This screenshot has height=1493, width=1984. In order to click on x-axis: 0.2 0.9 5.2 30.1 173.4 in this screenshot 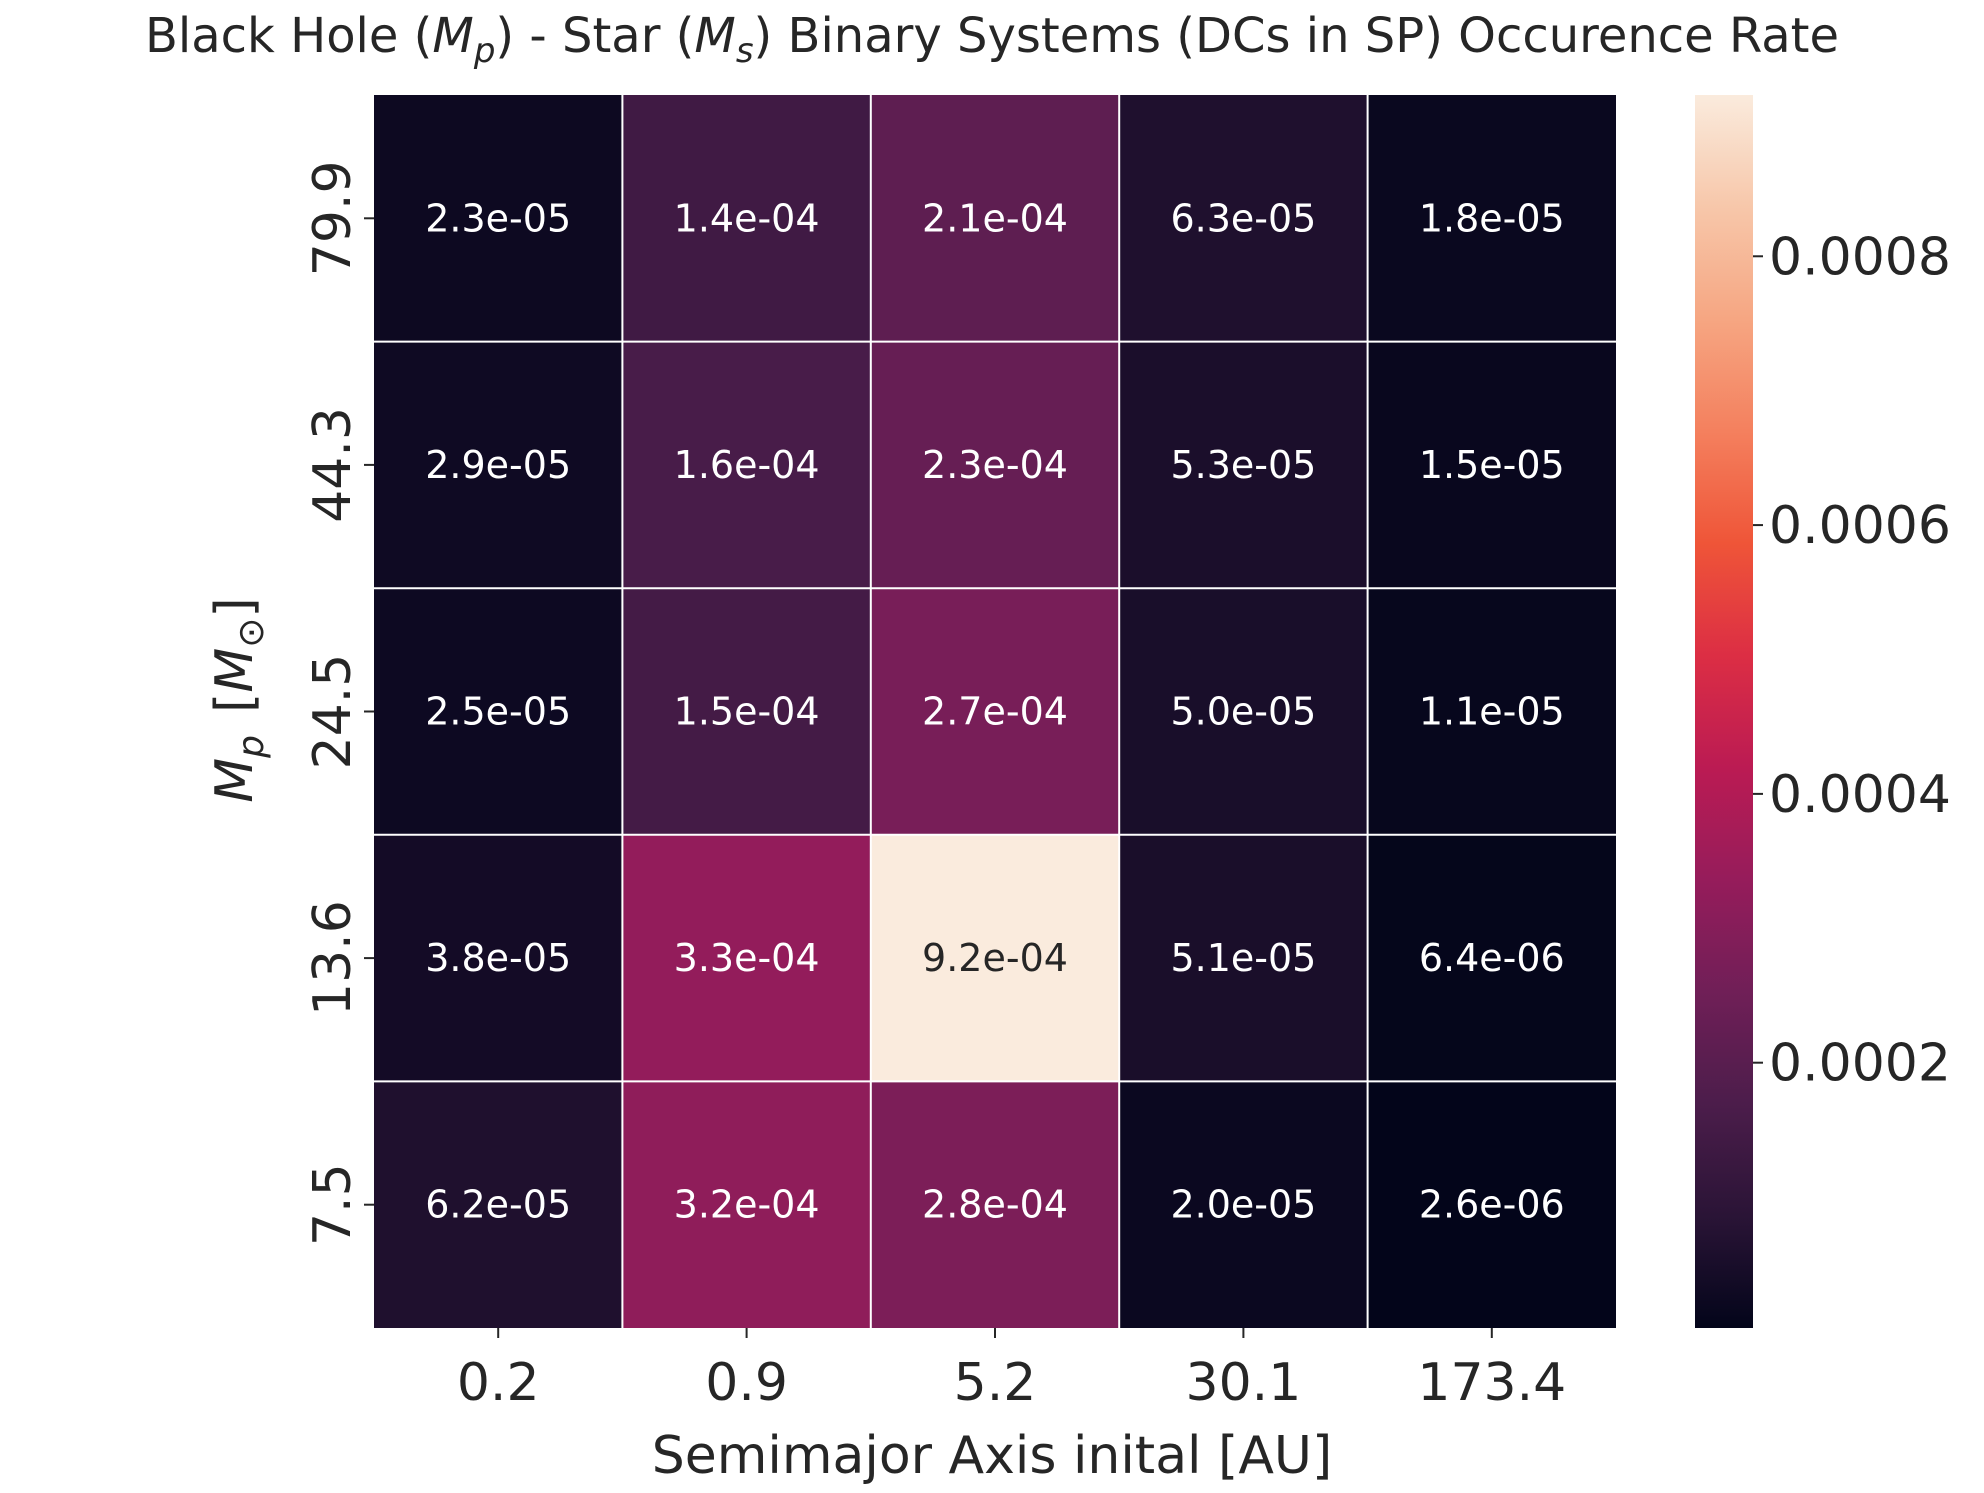, I will do `click(1011, 1370)`.